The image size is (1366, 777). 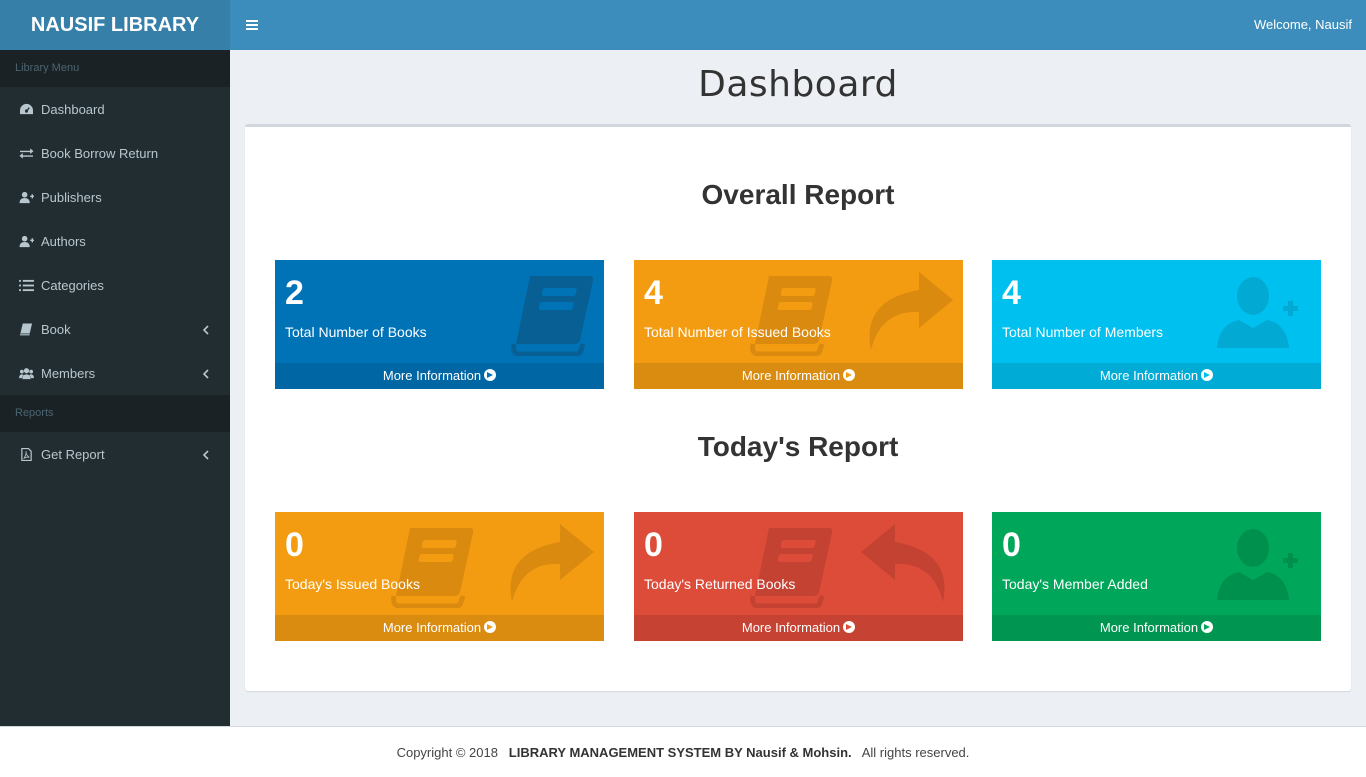 I want to click on tile-label: Total Number of Books, so click(x=356, y=332).